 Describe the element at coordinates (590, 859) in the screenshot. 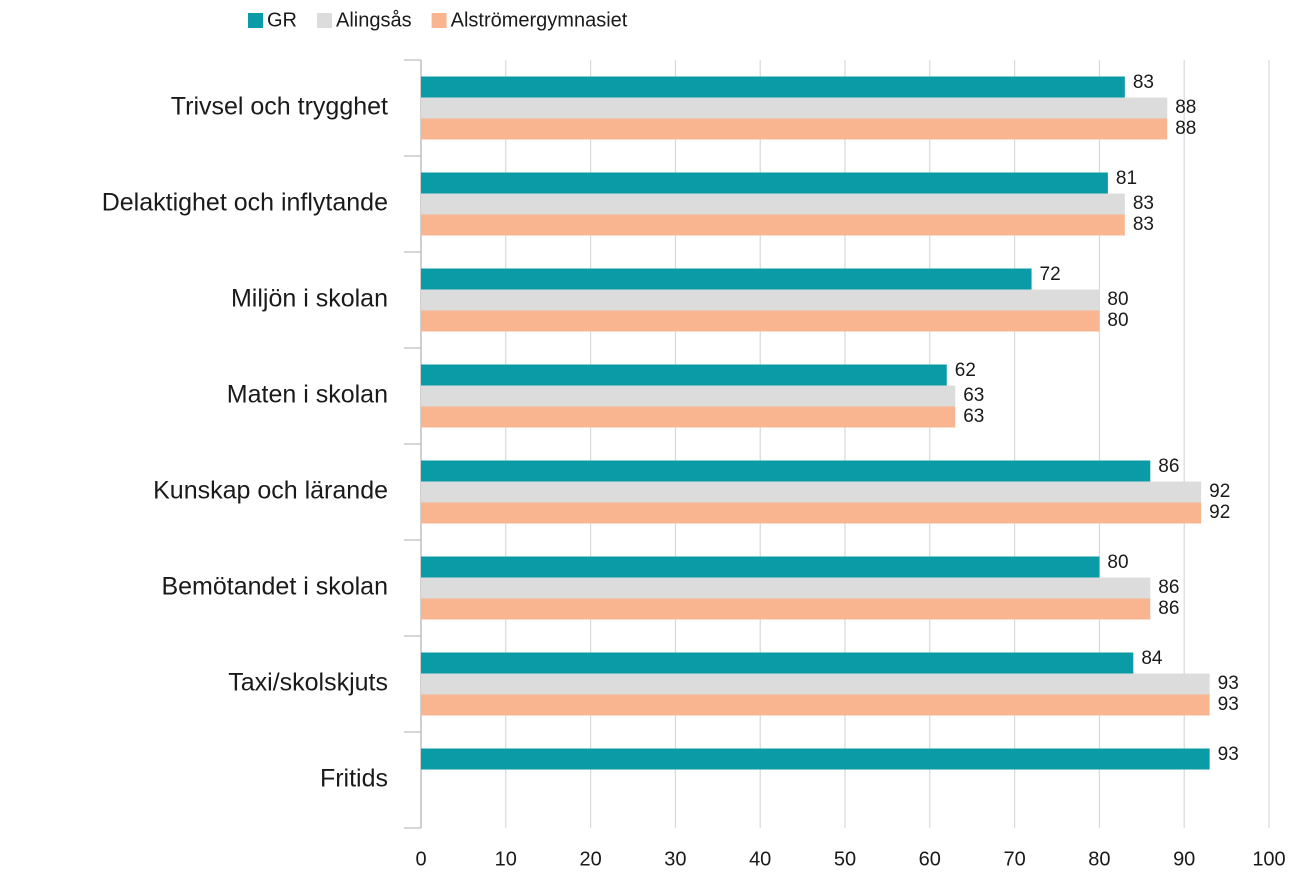

I see `x-tick-label: 20` at that location.